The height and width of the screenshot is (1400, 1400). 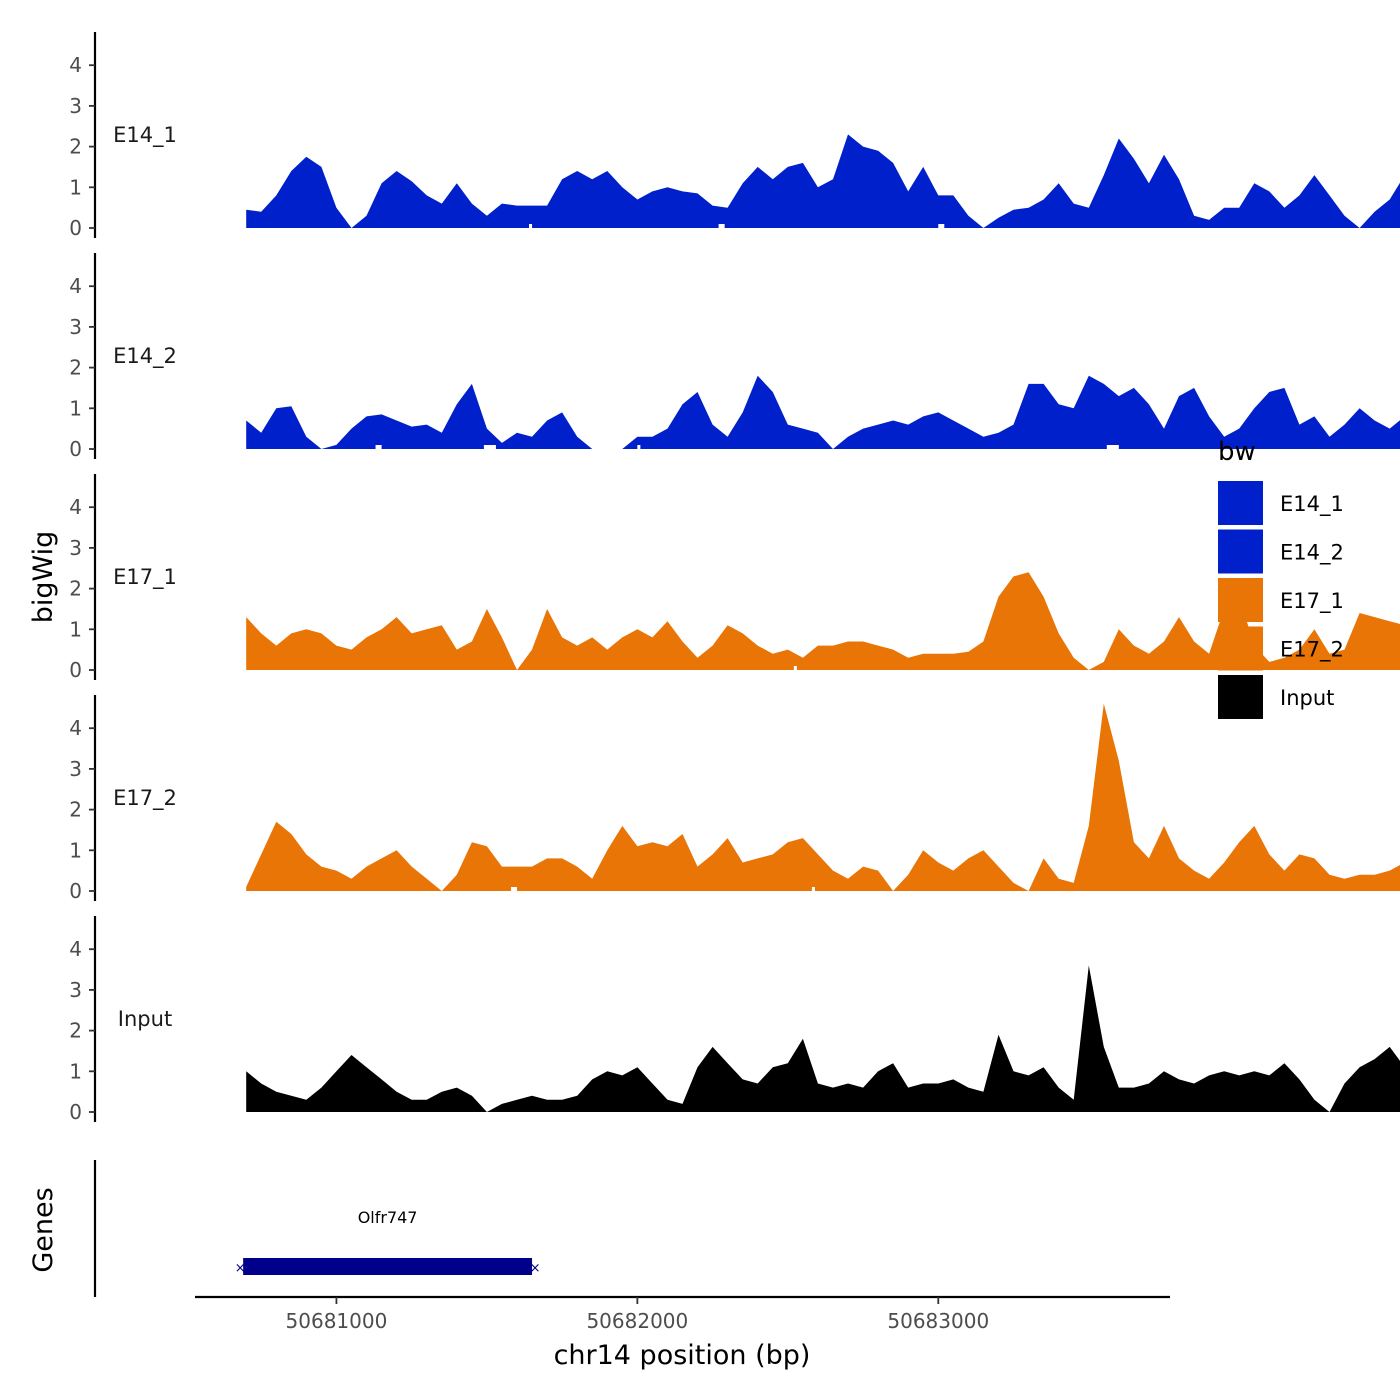 I want to click on y-tick-label-E14_2-2: 2, so click(x=75, y=368).